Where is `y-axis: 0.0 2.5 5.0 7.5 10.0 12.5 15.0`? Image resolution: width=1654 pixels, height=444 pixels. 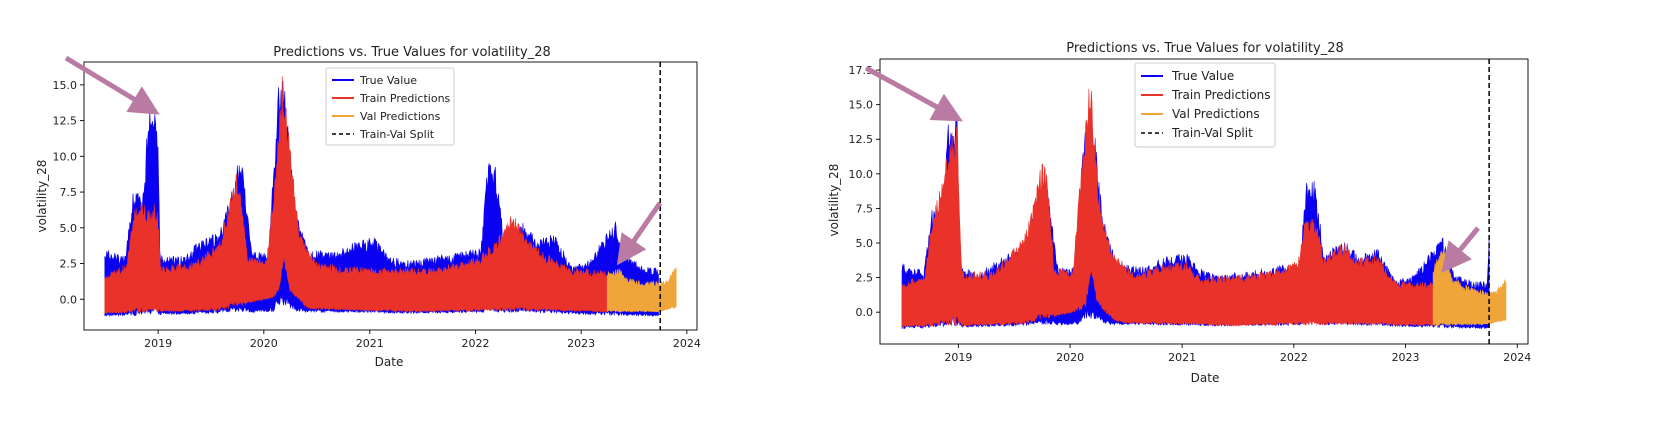 y-axis: 0.0 2.5 5.0 7.5 10.0 12.5 15.0 is located at coordinates (65, 192).